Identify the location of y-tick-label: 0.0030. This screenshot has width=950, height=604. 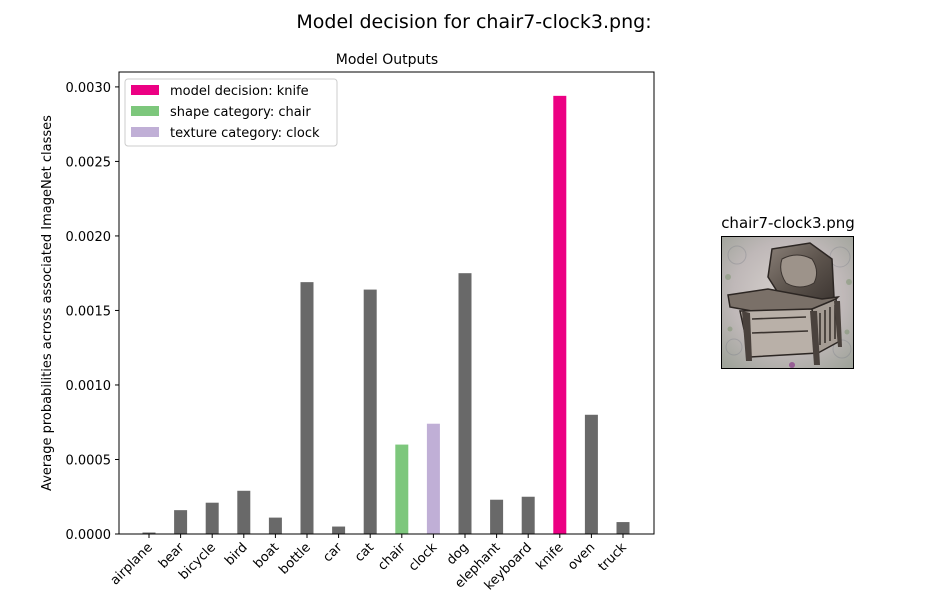
(89, 88).